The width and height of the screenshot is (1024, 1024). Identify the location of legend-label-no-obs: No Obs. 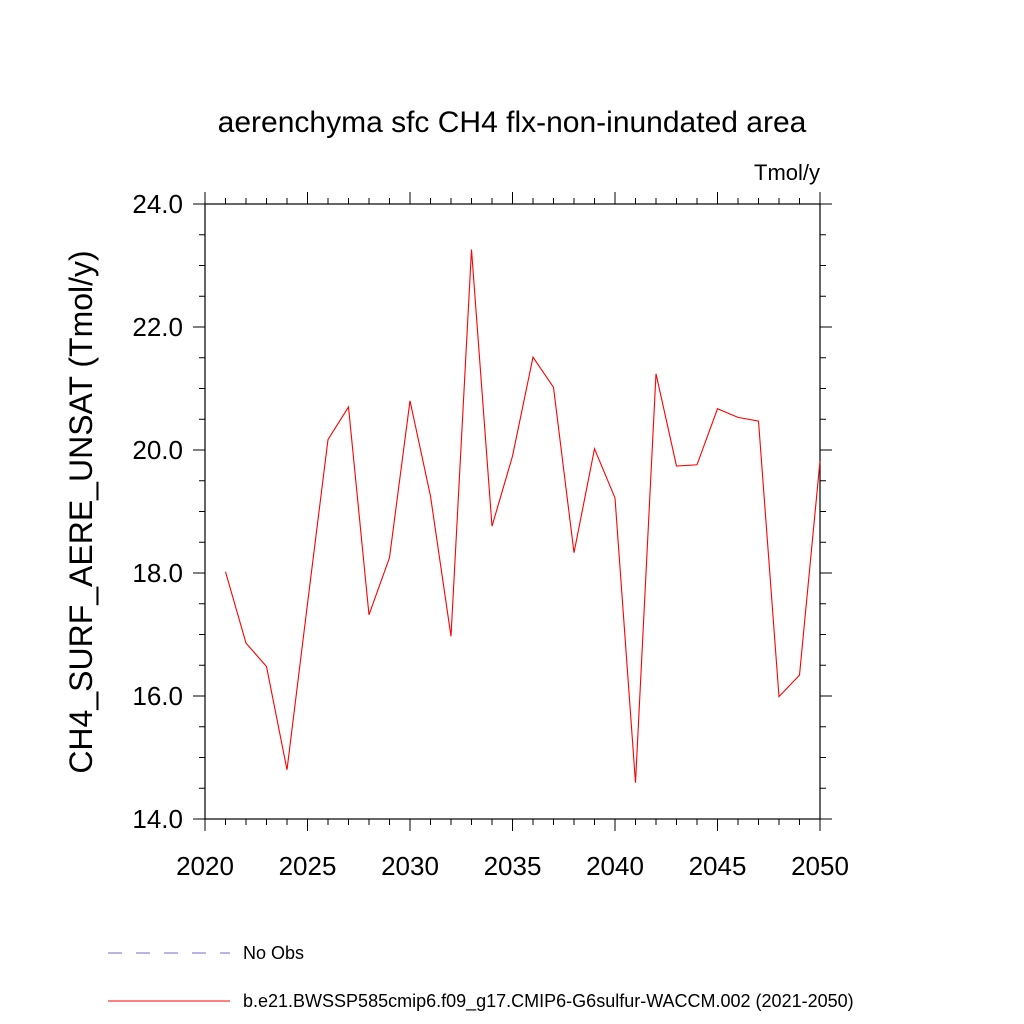
(273, 953).